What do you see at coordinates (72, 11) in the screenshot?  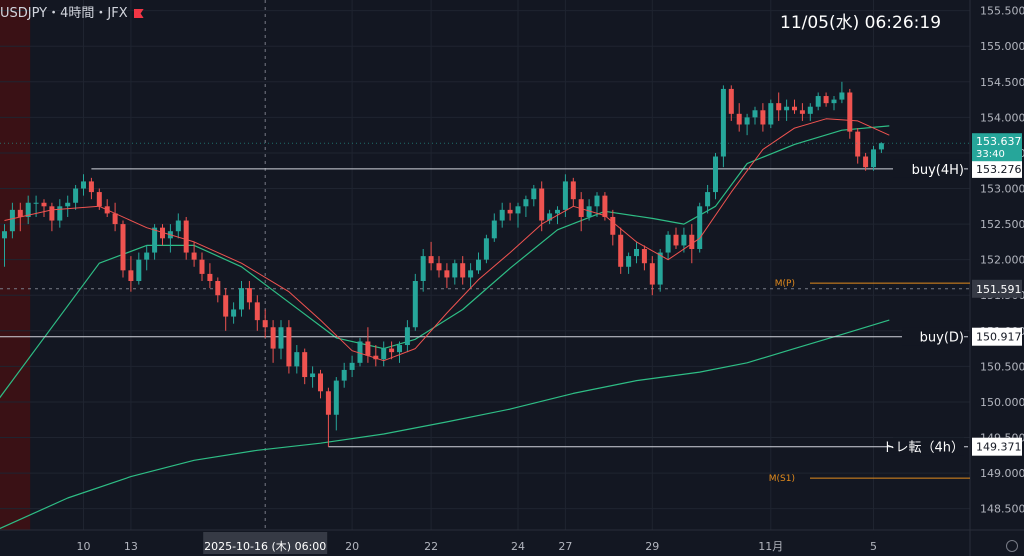 I see `symbol-header: USDJPY・4時間・JFX` at bounding box center [72, 11].